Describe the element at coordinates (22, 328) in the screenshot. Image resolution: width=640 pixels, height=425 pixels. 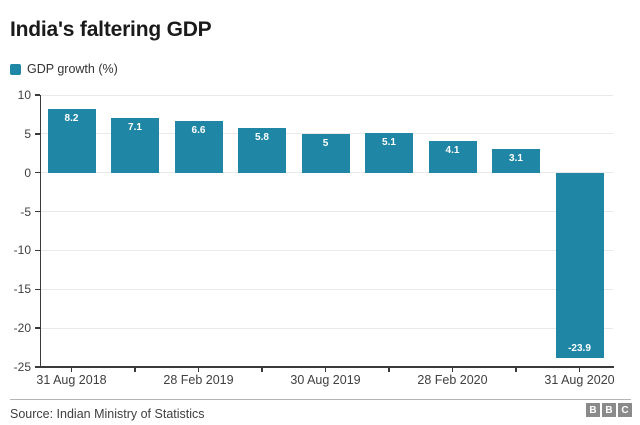
I see `y-axis-tick-label: -20` at that location.